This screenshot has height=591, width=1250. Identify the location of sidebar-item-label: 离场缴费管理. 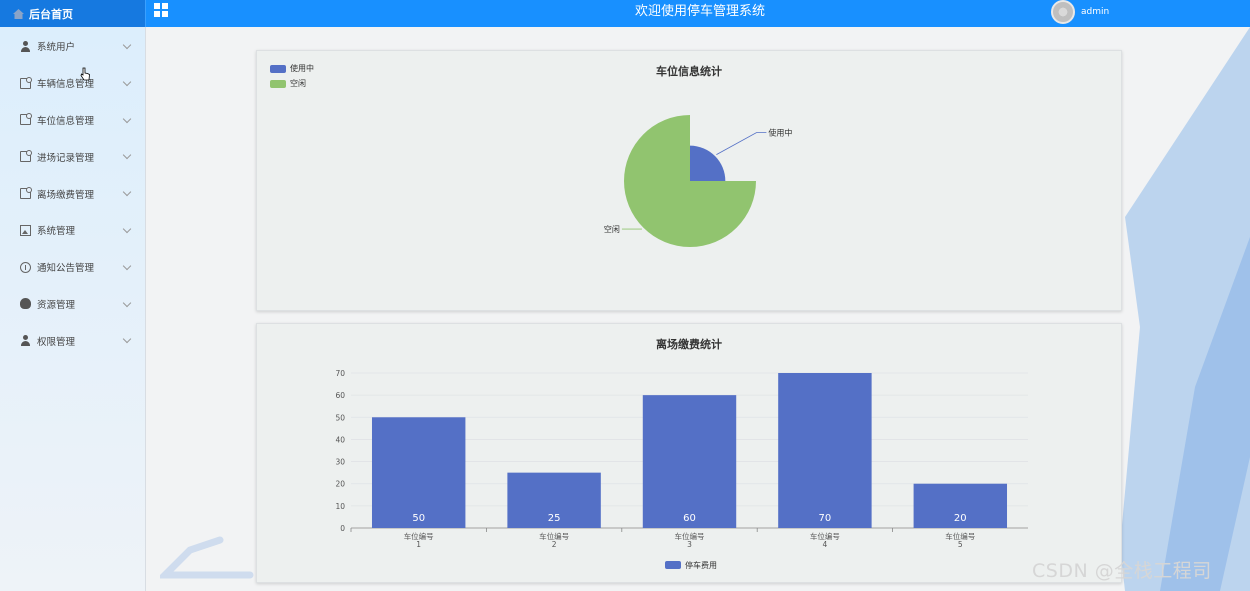
(66, 195).